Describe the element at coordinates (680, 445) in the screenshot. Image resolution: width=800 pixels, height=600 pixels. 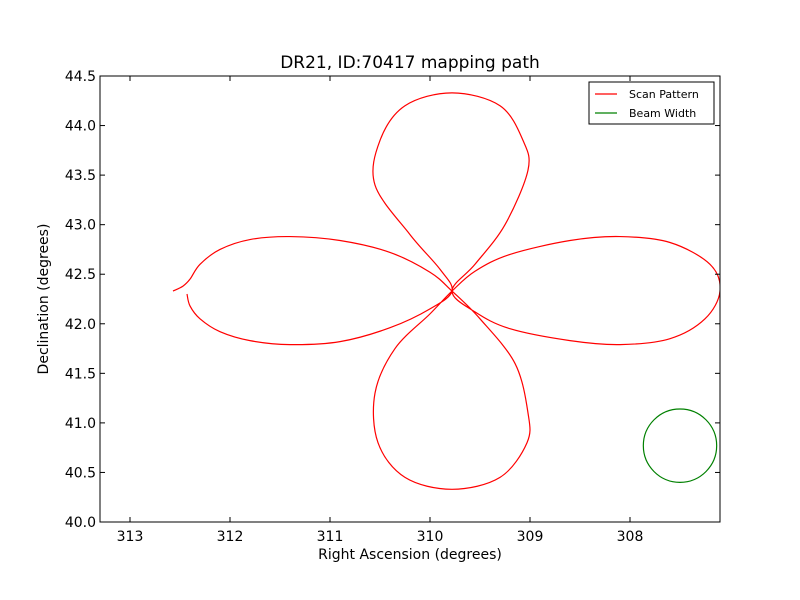
I see `beam-width-circle` at that location.